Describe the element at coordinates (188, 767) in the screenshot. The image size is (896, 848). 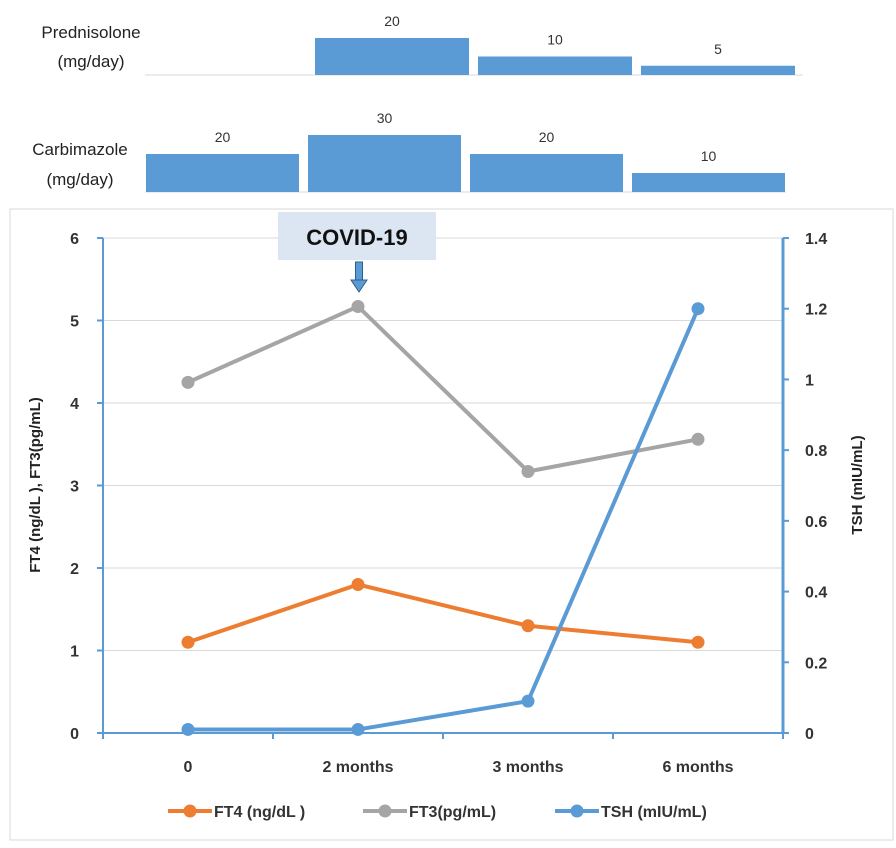
I see `x-tick-label-0: 0` at that location.